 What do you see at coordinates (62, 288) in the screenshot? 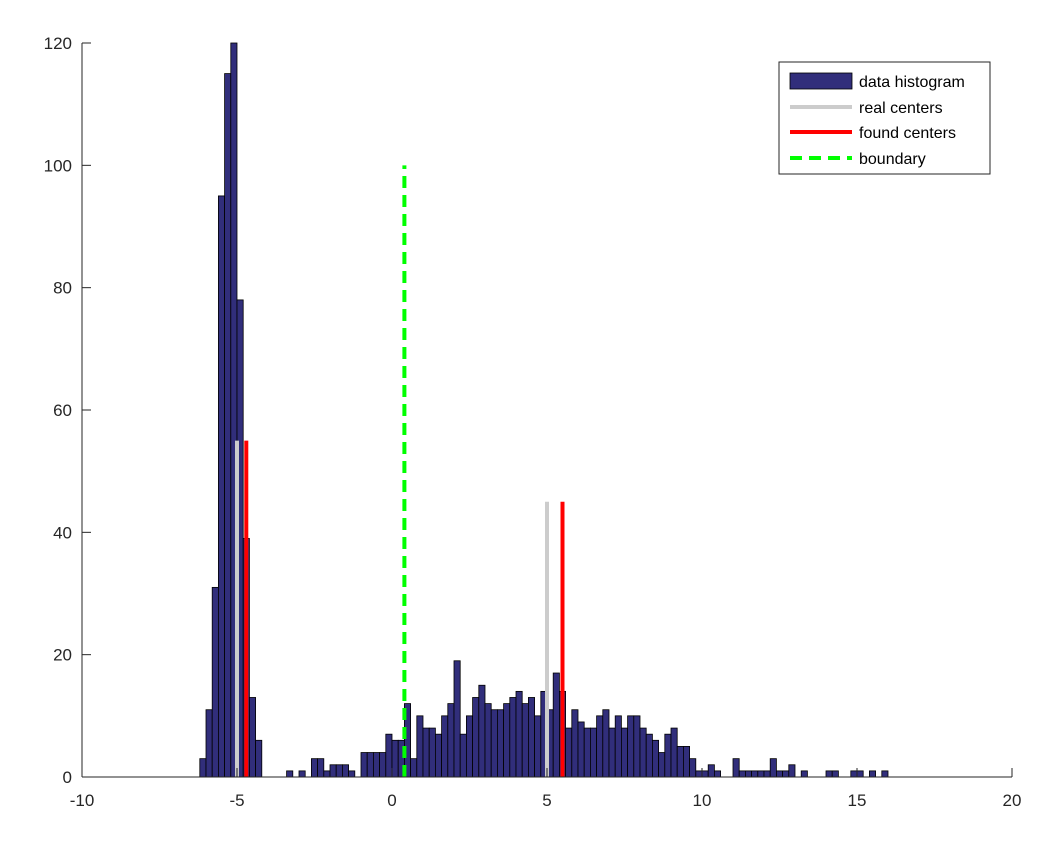
I see `y-tick-label: 80` at bounding box center [62, 288].